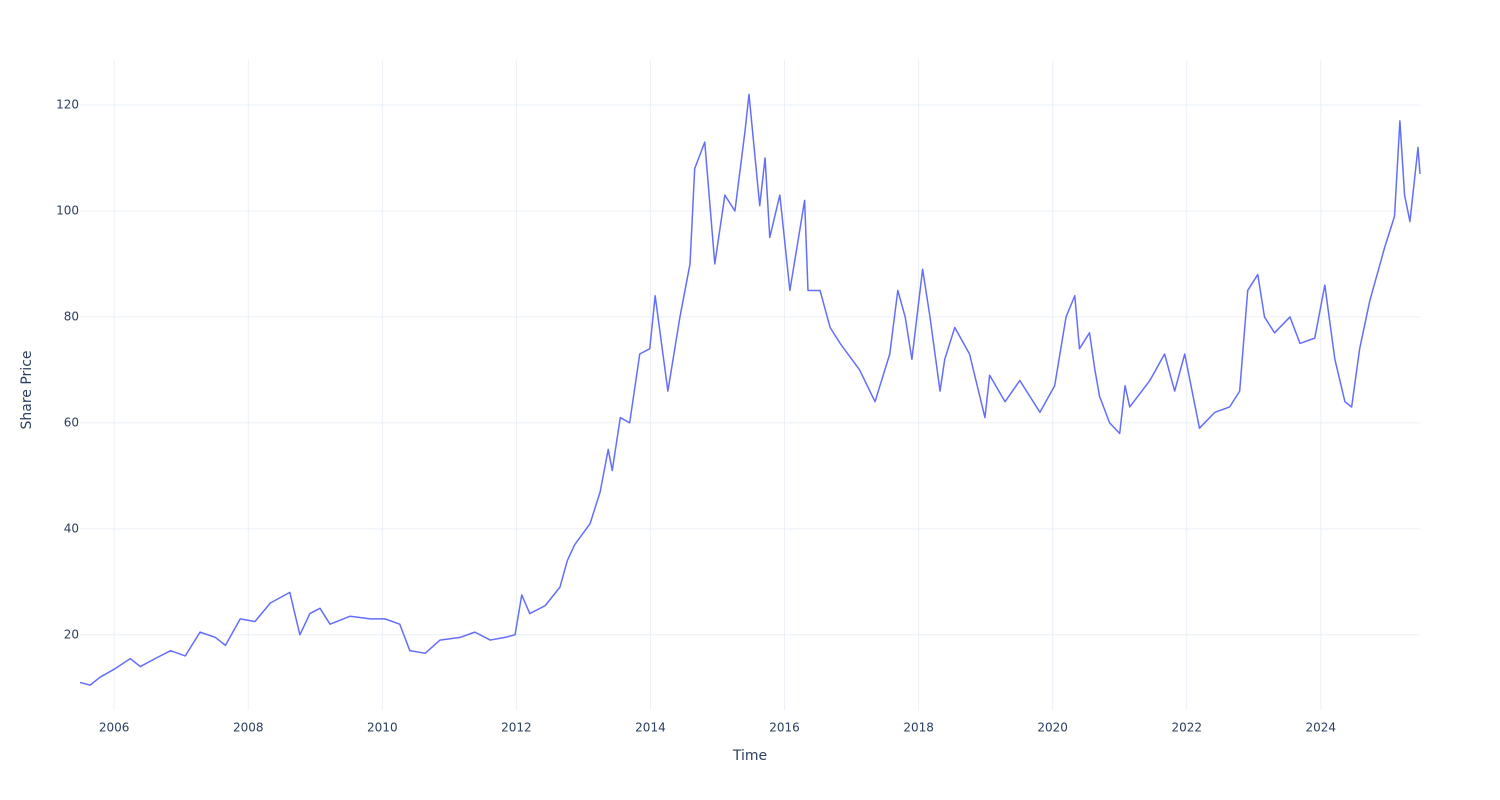 The height and width of the screenshot is (800, 1500). What do you see at coordinates (784, 728) in the screenshot?
I see `x-tick-label: 2016` at bounding box center [784, 728].